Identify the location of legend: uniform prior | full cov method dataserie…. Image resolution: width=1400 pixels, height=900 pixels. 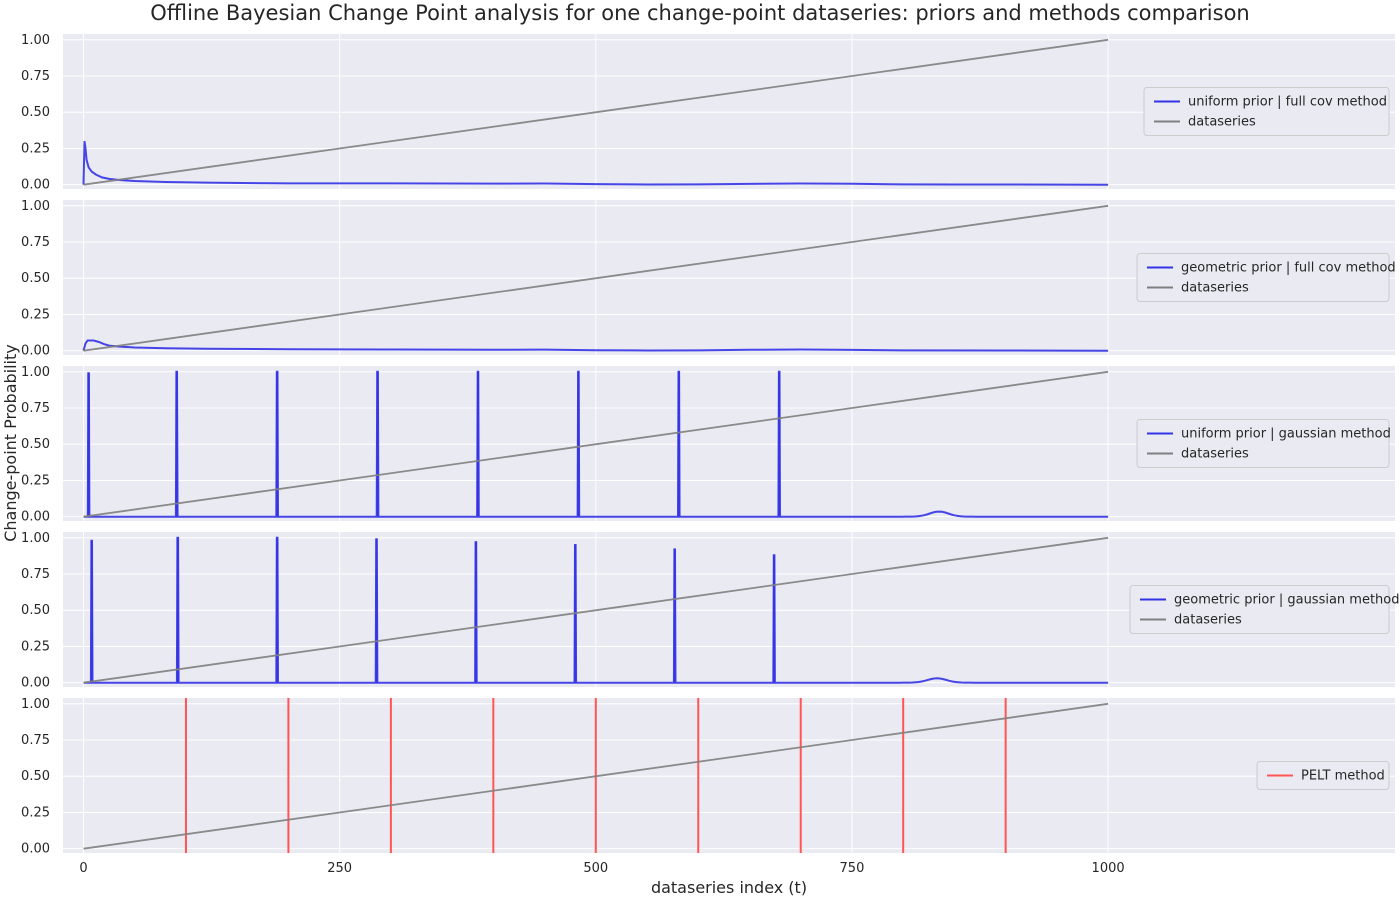
(1266, 111).